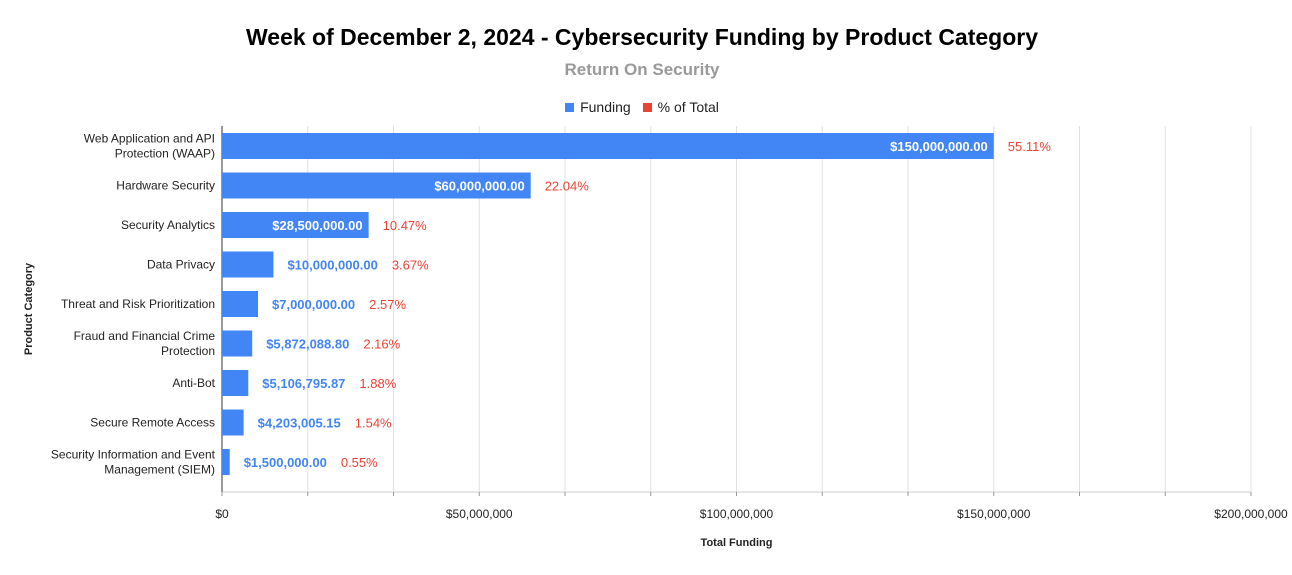 This screenshot has height=575, width=1292. I want to click on funding-value-label: $4,203,005.15, so click(299, 423).